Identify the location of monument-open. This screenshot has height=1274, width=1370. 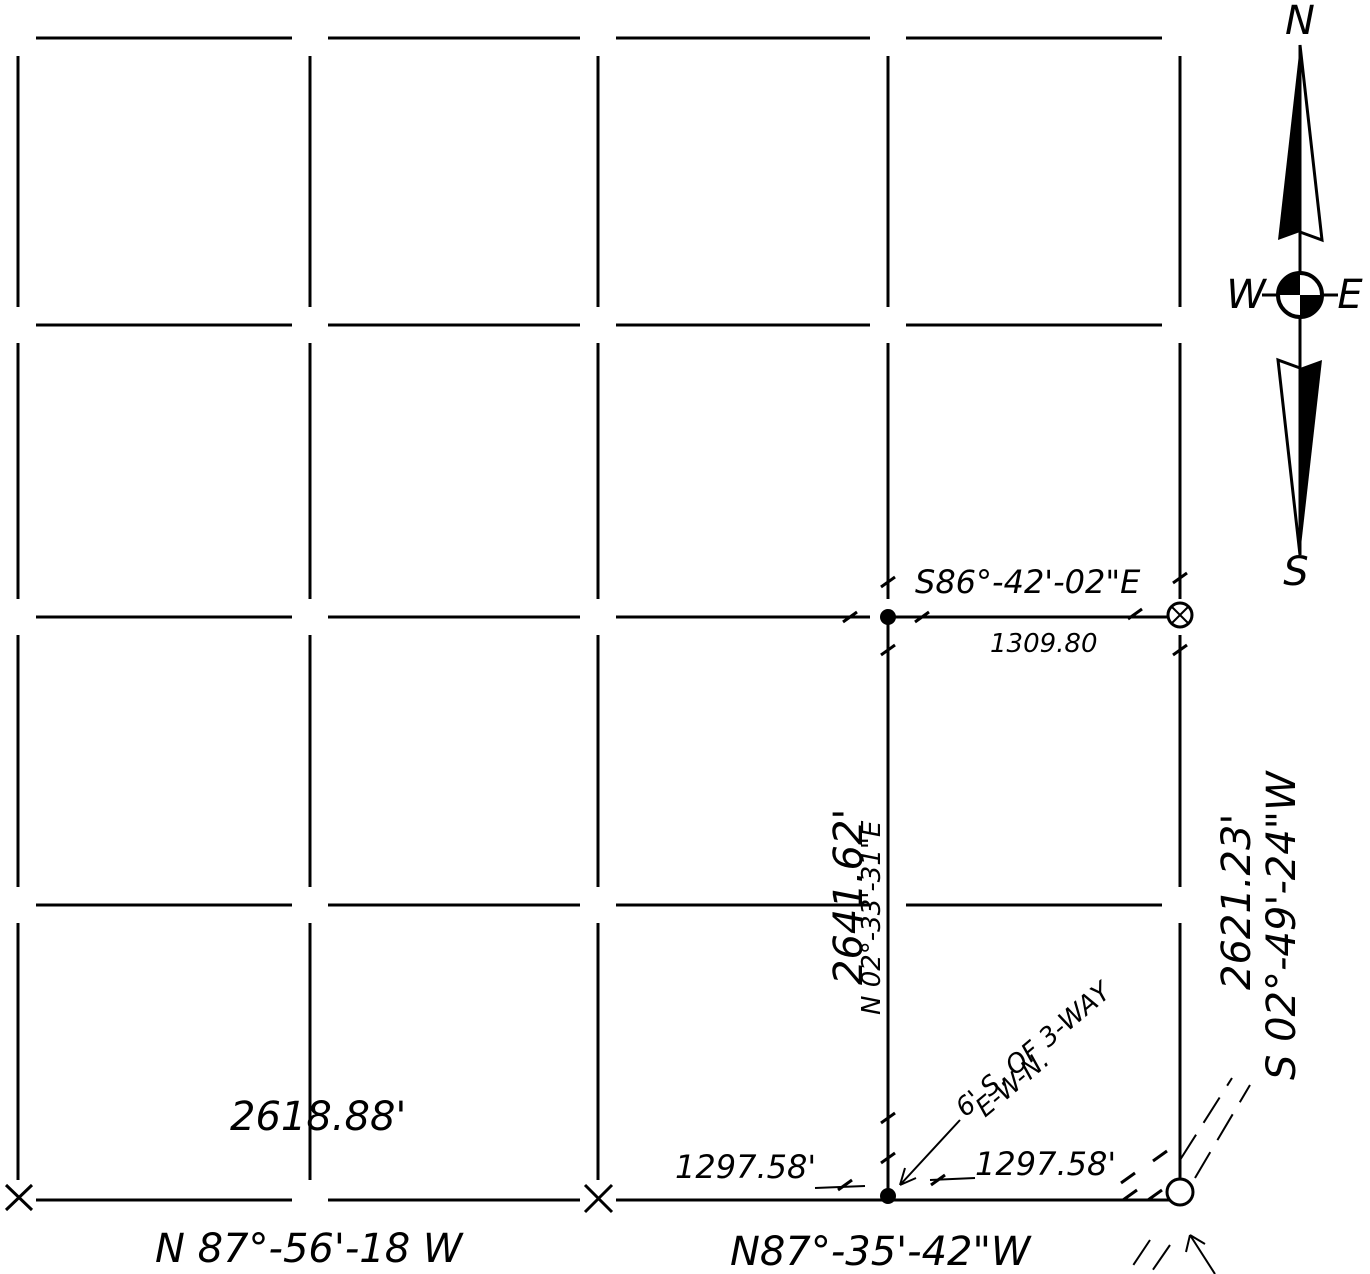
(1180, 1192).